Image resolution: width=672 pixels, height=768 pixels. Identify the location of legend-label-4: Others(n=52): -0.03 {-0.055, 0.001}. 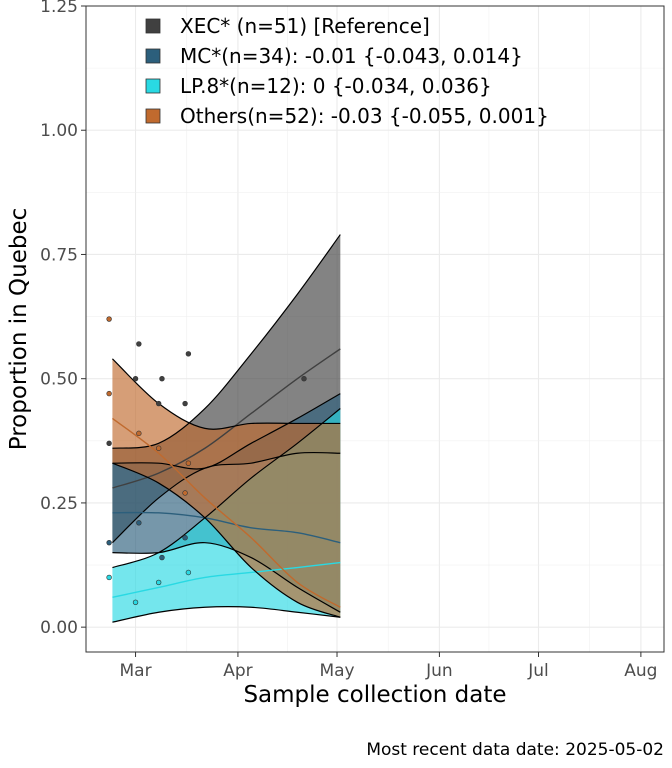
(364, 116).